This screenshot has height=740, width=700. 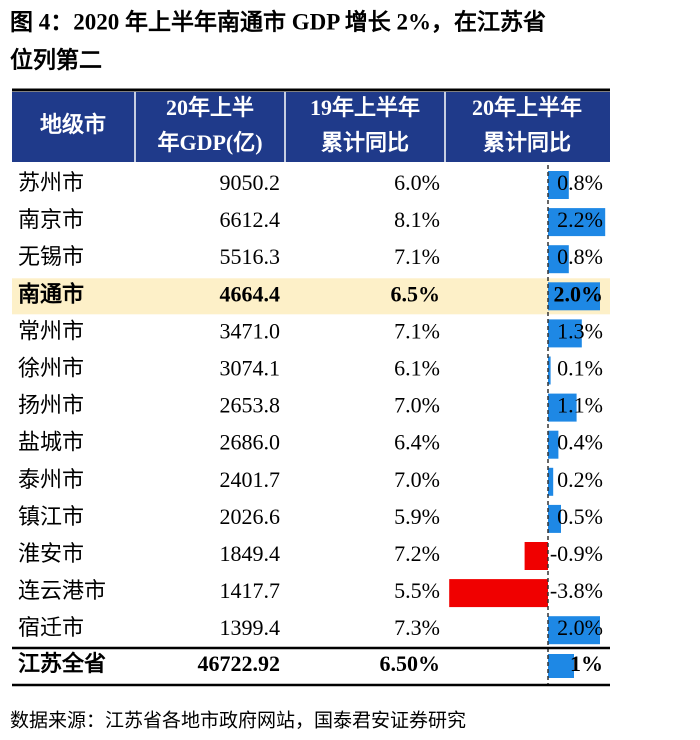 What do you see at coordinates (51, 293) in the screenshot?
I see `city-cell: 南通市` at bounding box center [51, 293].